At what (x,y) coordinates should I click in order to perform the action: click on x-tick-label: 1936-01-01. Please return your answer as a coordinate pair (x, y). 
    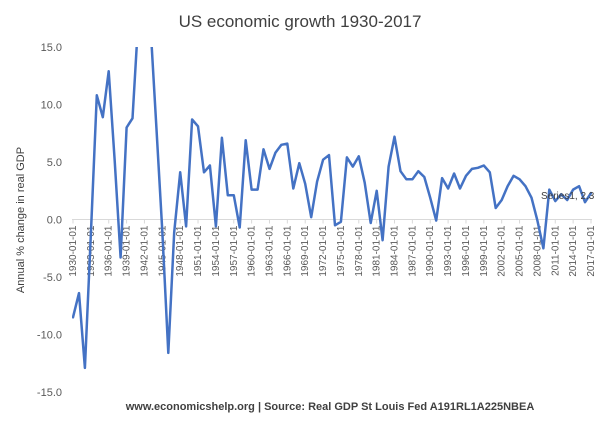
    Looking at the image, I should click on (109, 251).